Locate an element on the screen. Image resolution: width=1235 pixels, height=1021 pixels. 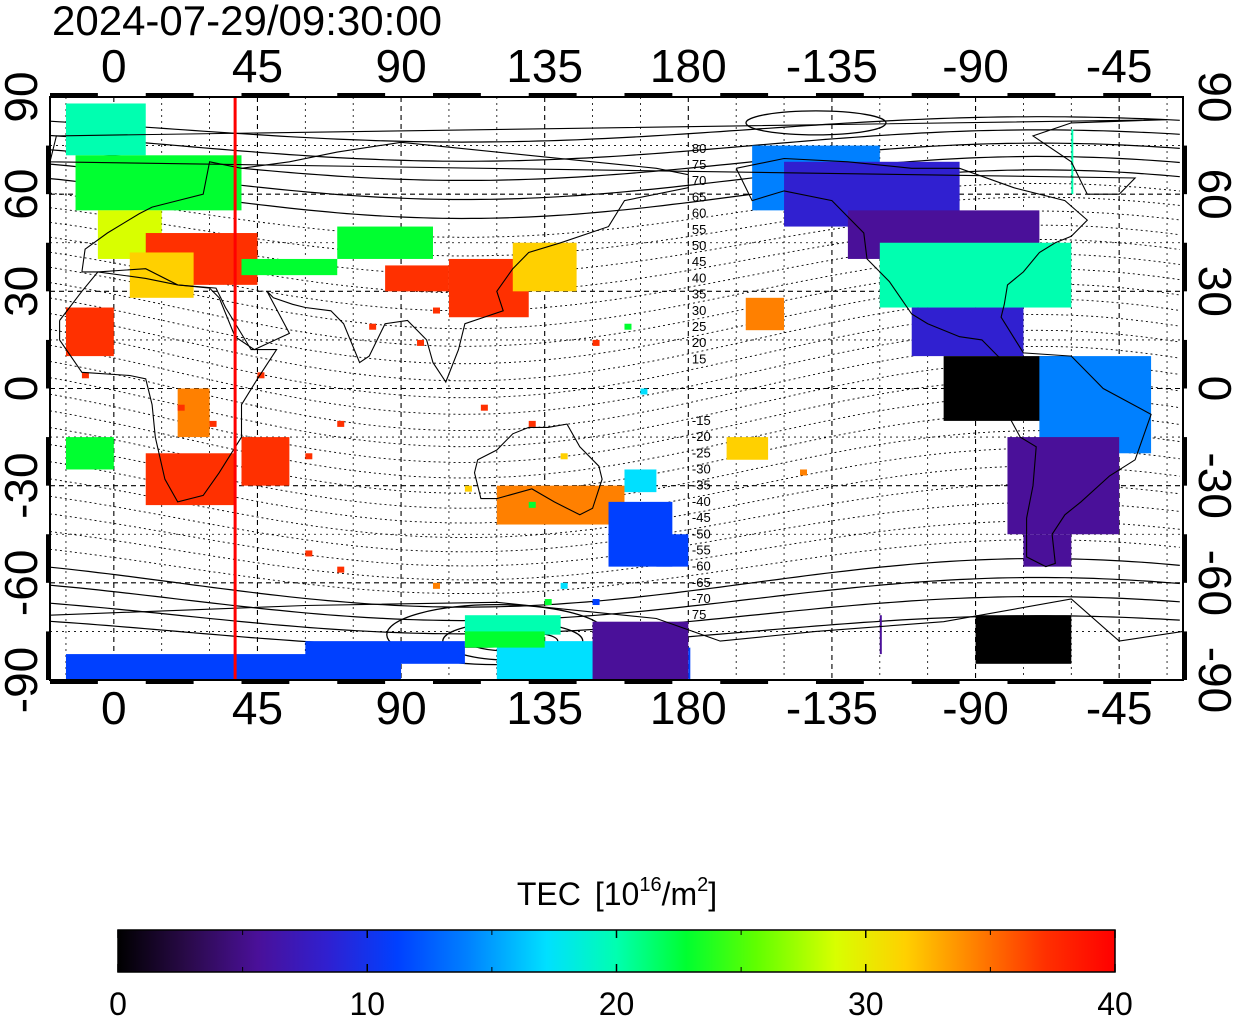
lat-tick-label-left: 90 is located at coordinates (23, 96).